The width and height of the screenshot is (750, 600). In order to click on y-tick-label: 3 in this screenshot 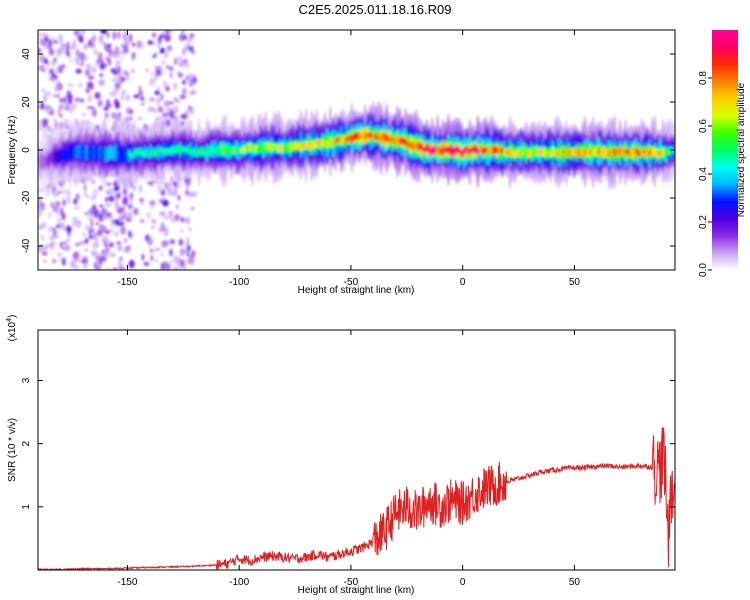, I will do `click(26, 380)`.